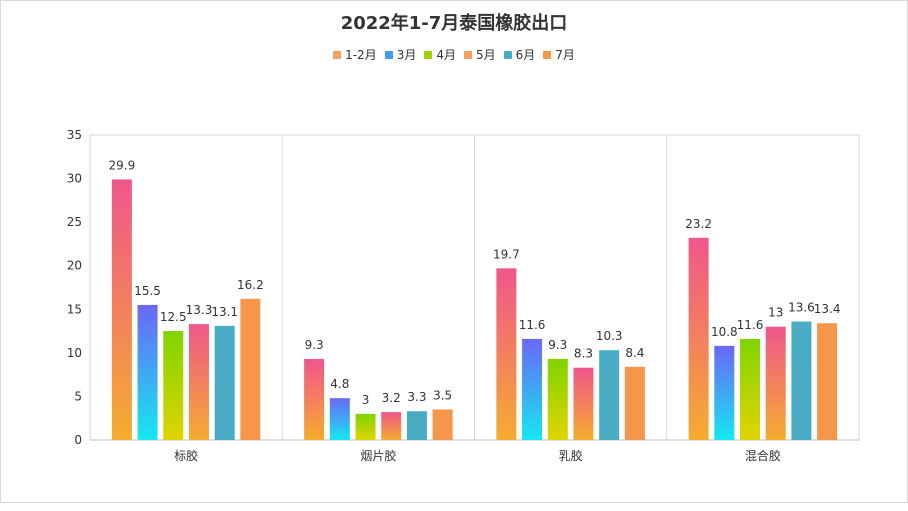  What do you see at coordinates (698, 224) in the screenshot?
I see `data-label: 23.2` at bounding box center [698, 224].